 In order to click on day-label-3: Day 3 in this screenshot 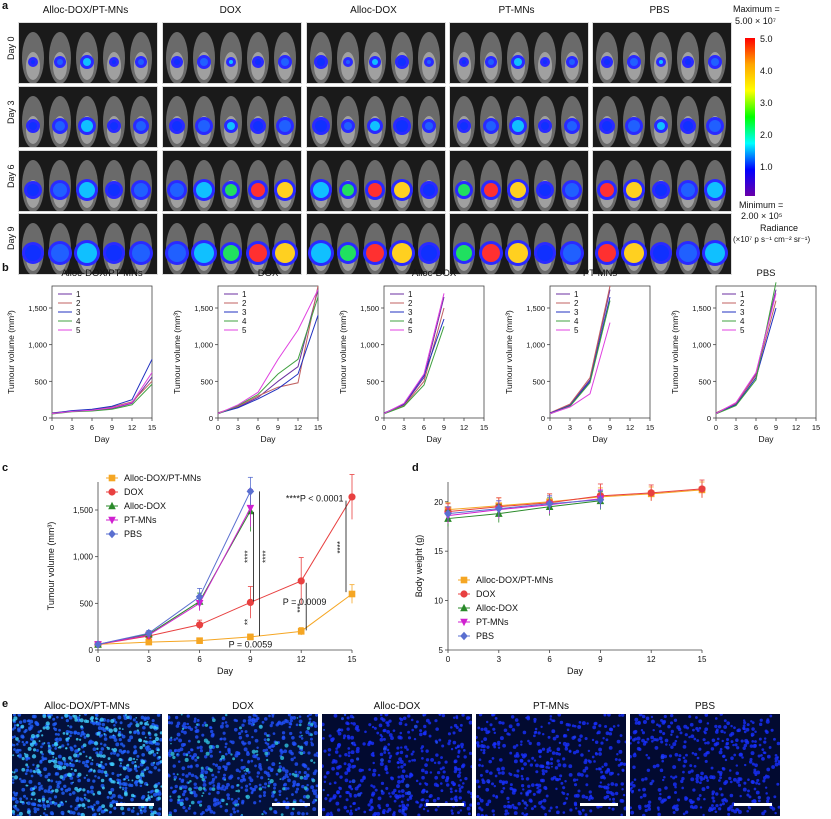, I will do `click(11, 112)`.